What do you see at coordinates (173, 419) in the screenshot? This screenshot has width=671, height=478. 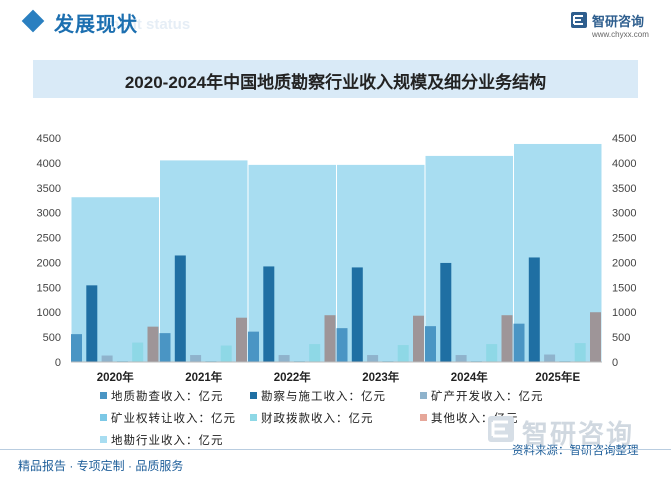 I see `legend-label: 矿业权转让收入：亿元` at bounding box center [173, 419].